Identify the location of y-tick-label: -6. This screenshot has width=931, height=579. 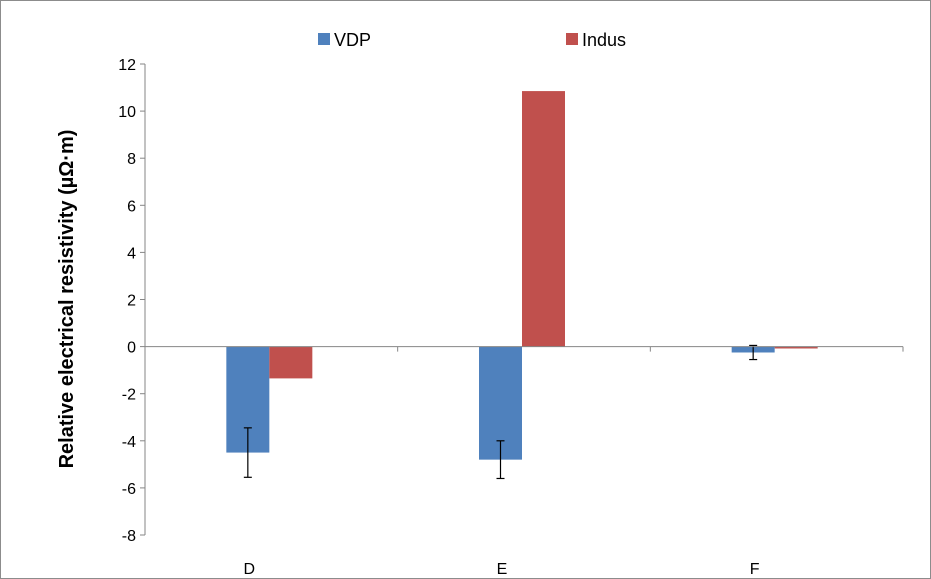
(129, 489).